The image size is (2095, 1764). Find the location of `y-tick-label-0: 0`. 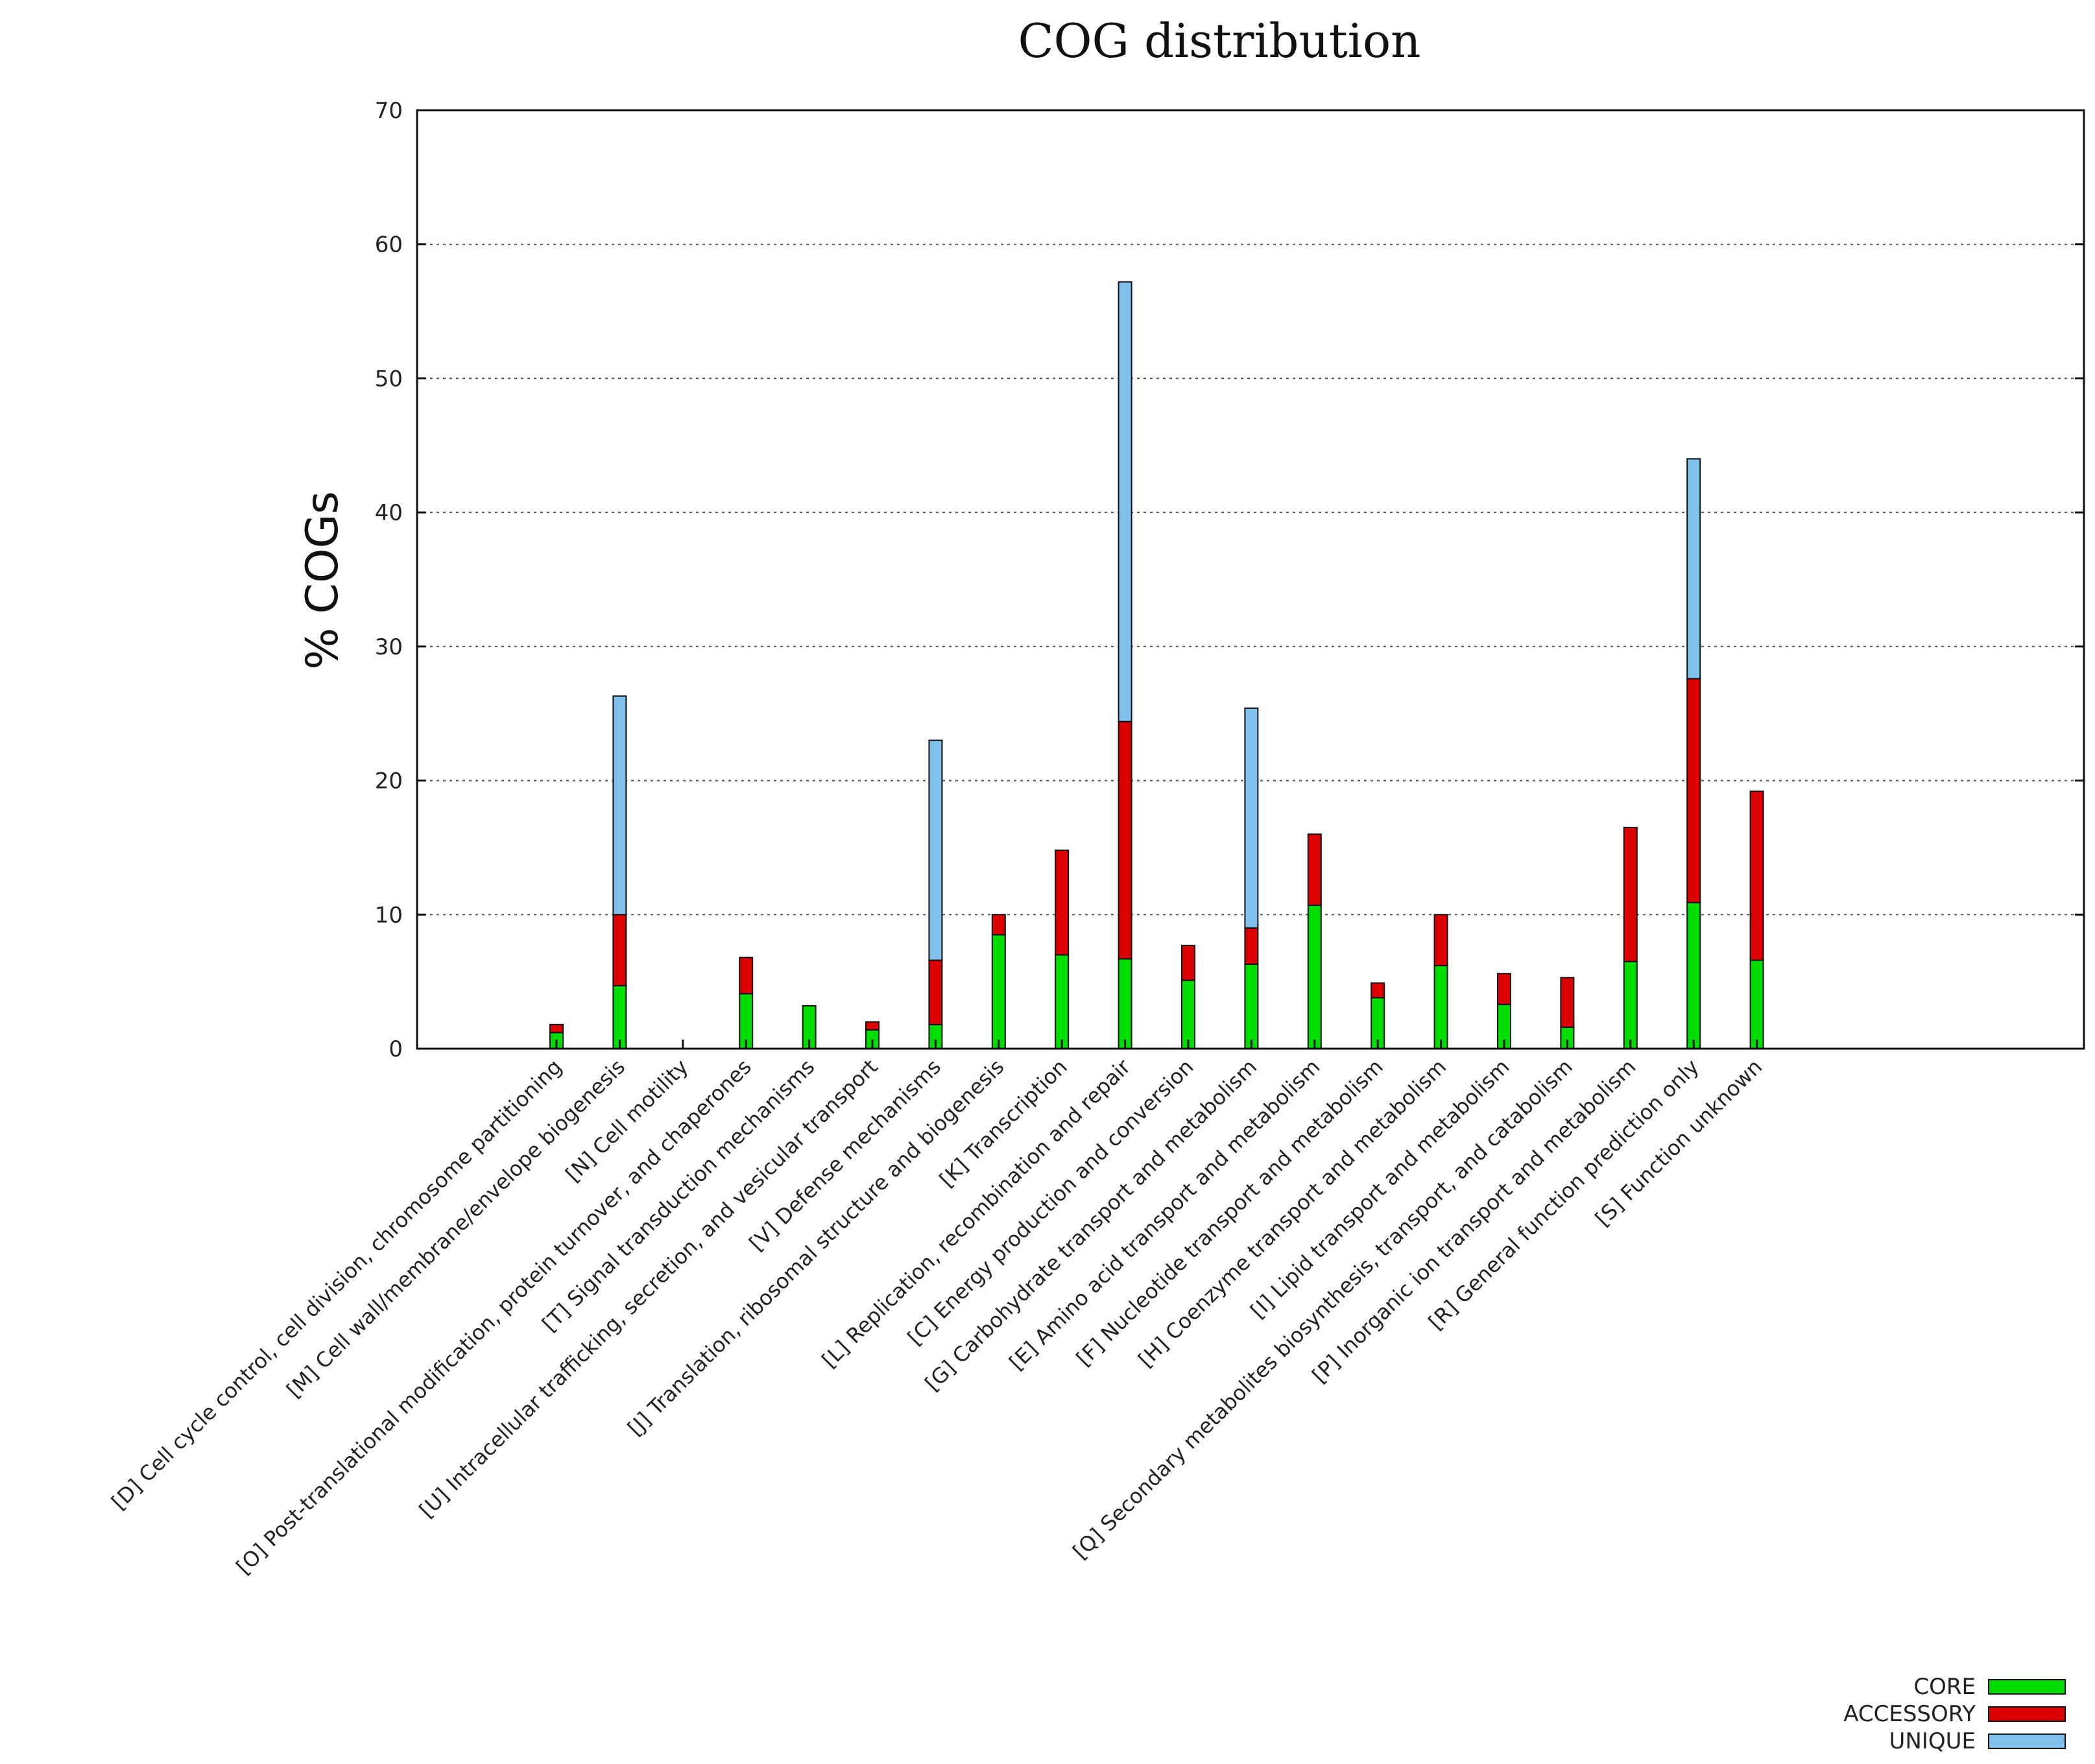

y-tick-label-0: 0 is located at coordinates (396, 1049).